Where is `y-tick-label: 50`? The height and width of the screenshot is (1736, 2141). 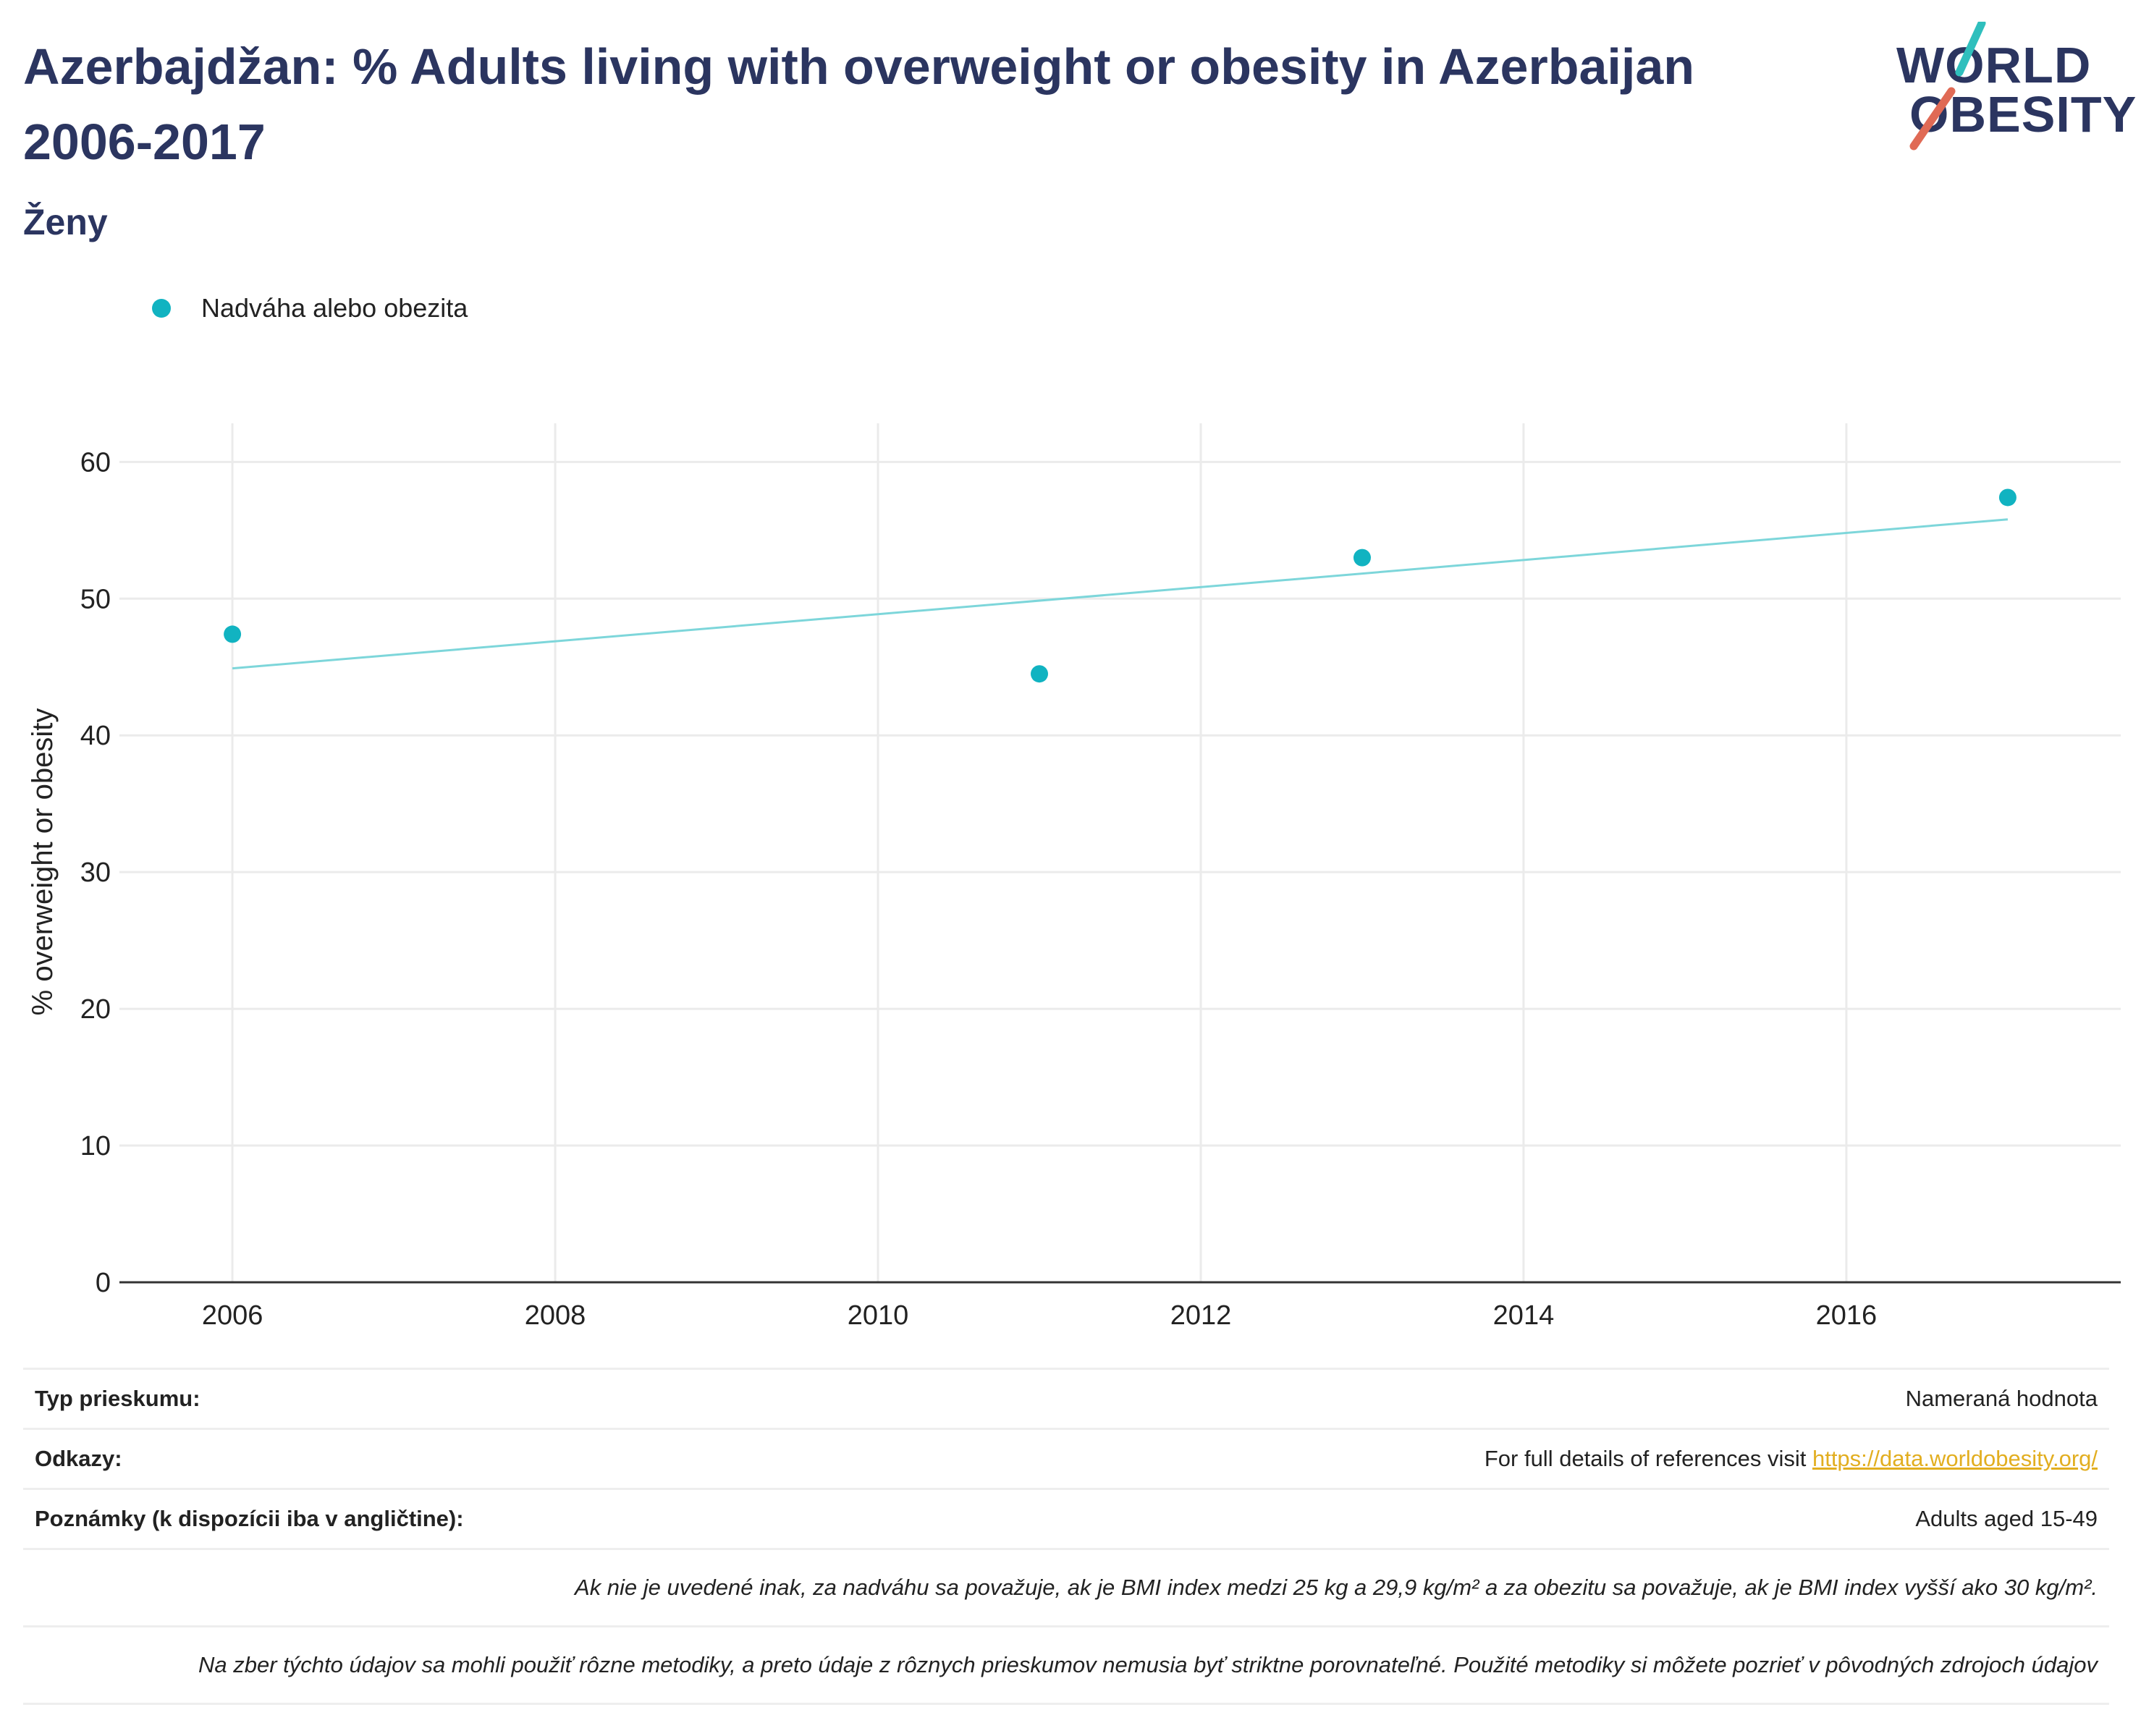 y-tick-label: 50 is located at coordinates (95, 599).